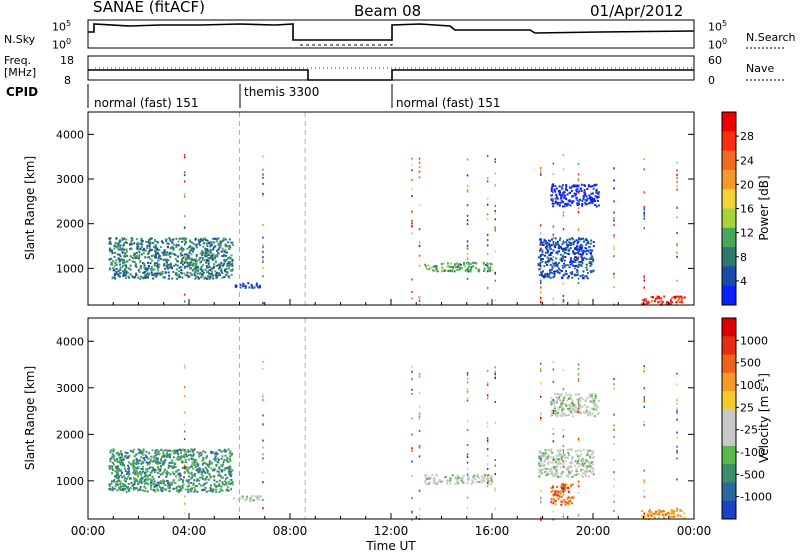 The height and width of the screenshot is (554, 800). I want to click on colorbar-swatch, so click(729, 400).